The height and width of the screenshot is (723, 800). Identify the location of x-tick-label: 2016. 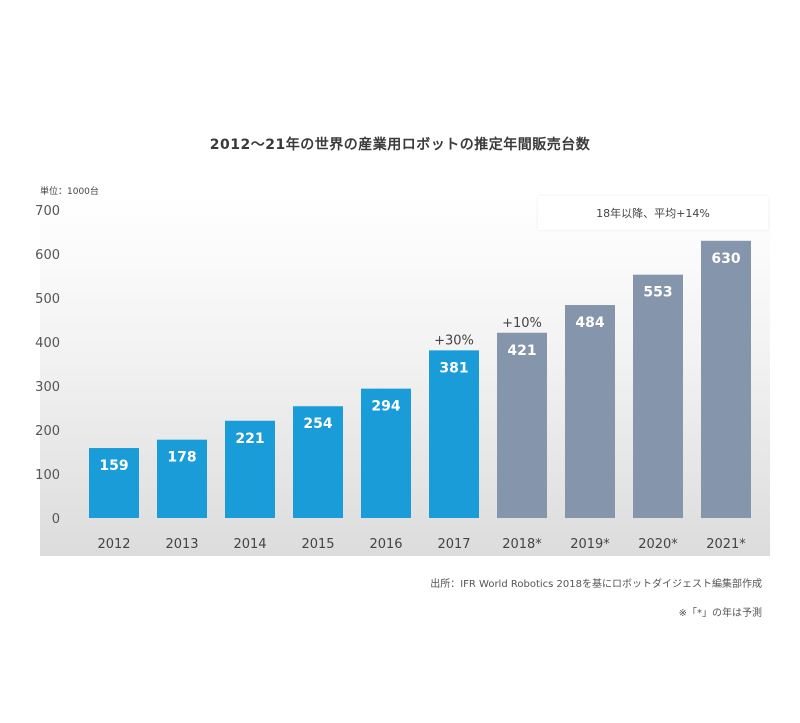
(385, 544).